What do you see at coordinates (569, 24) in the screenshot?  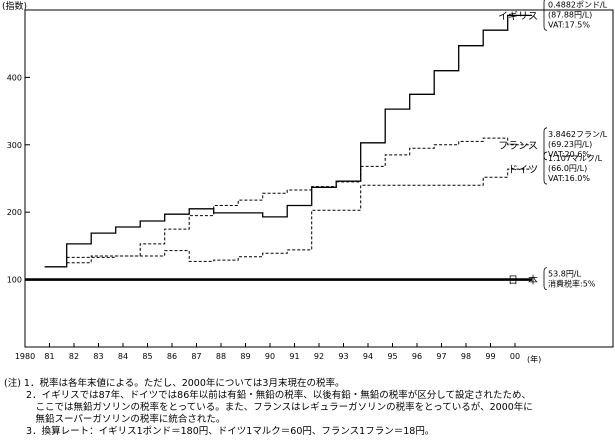 I see `annotation-text: VAT:17.5%` at bounding box center [569, 24].